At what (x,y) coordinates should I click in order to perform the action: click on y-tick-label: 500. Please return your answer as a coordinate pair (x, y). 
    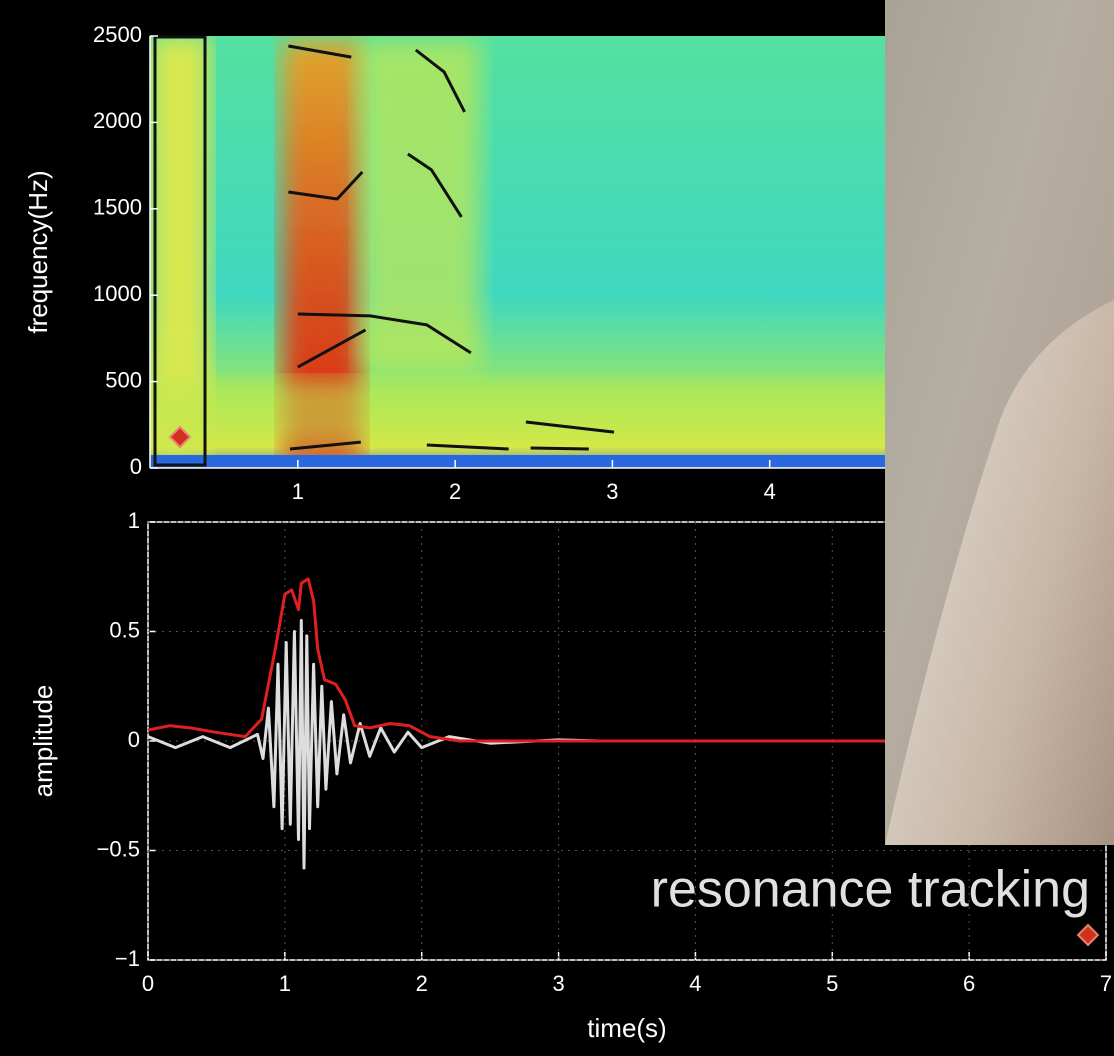
    Looking at the image, I should click on (123, 379).